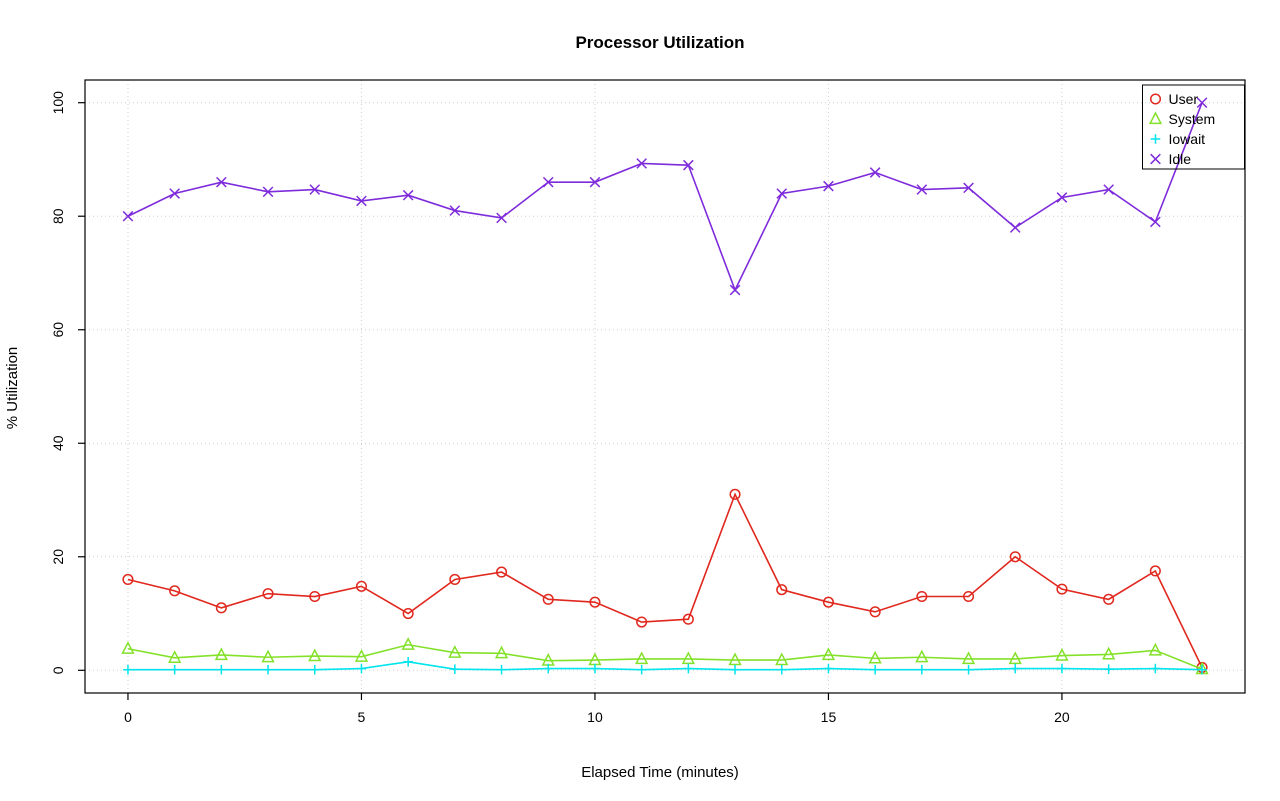 The height and width of the screenshot is (801, 1280). I want to click on x-tick-label: 10, so click(595, 717).